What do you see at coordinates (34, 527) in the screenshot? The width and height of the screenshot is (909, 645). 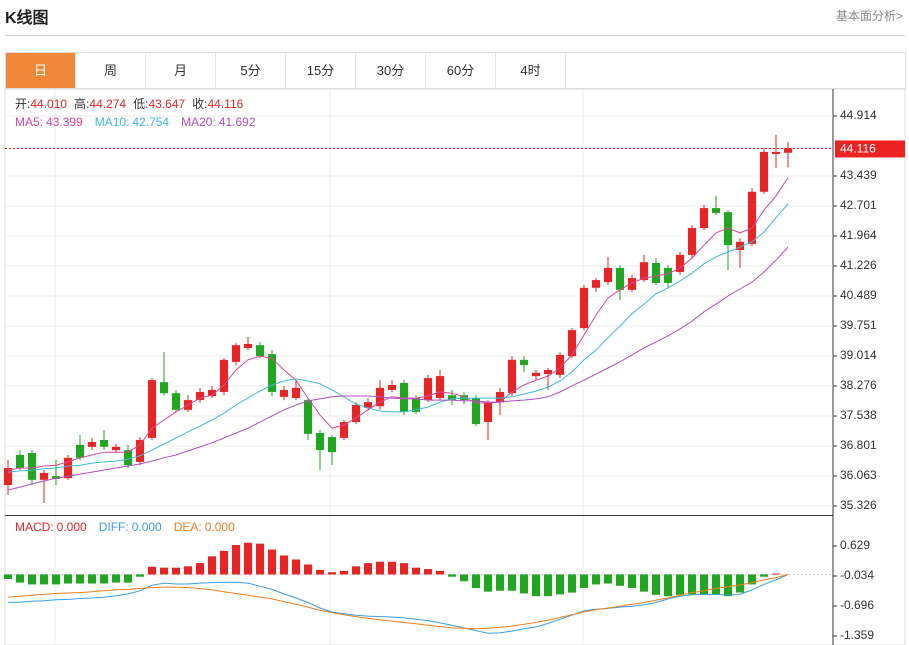 I see `legend-name: MACD:` at bounding box center [34, 527].